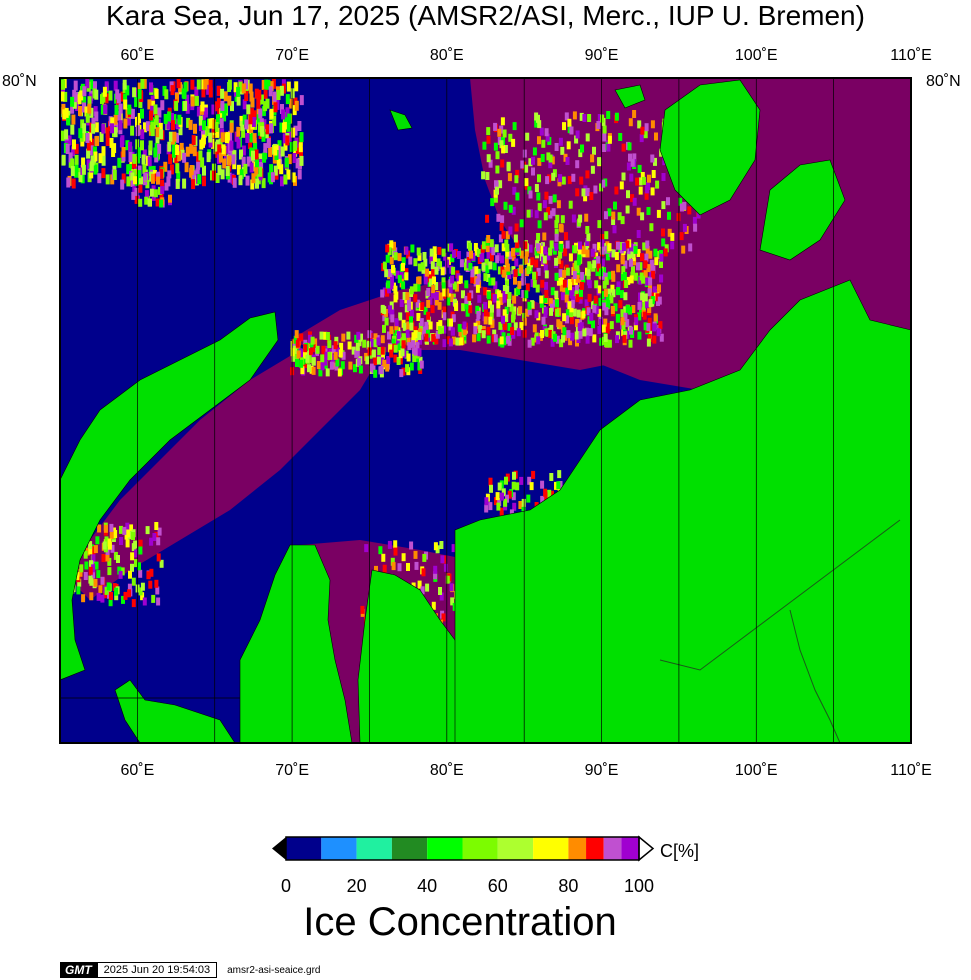 The width and height of the screenshot is (971, 980). What do you see at coordinates (157, 970) in the screenshot?
I see `timestamp-label: 2025 Jun 20 19:54:03` at bounding box center [157, 970].